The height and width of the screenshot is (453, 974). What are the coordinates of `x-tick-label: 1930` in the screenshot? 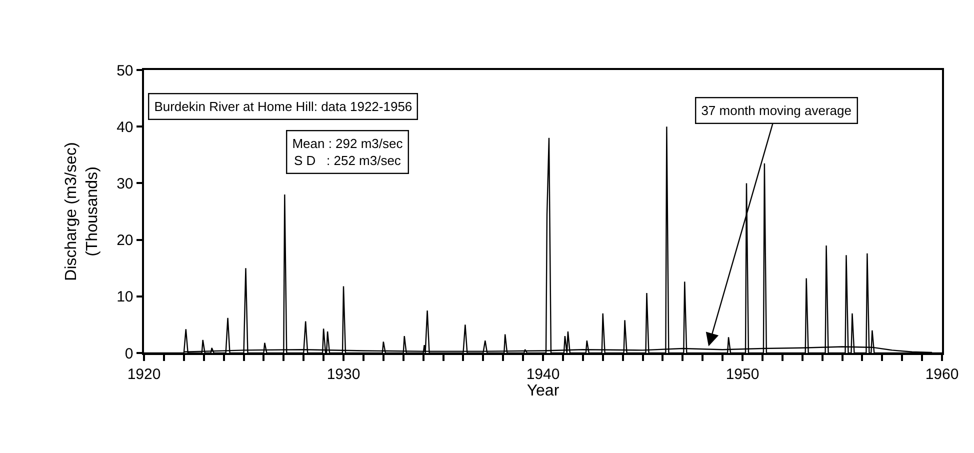 It's located at (343, 374).